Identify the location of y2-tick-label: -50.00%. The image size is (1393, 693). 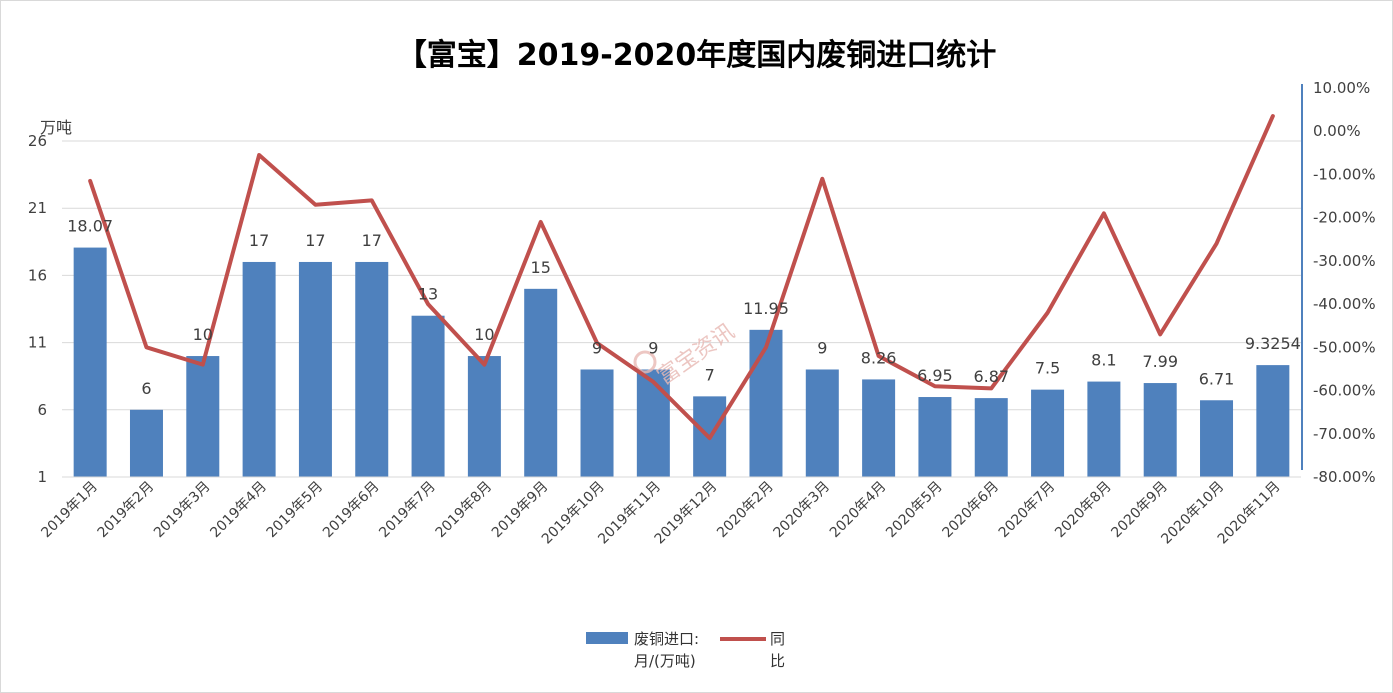
(1344, 347).